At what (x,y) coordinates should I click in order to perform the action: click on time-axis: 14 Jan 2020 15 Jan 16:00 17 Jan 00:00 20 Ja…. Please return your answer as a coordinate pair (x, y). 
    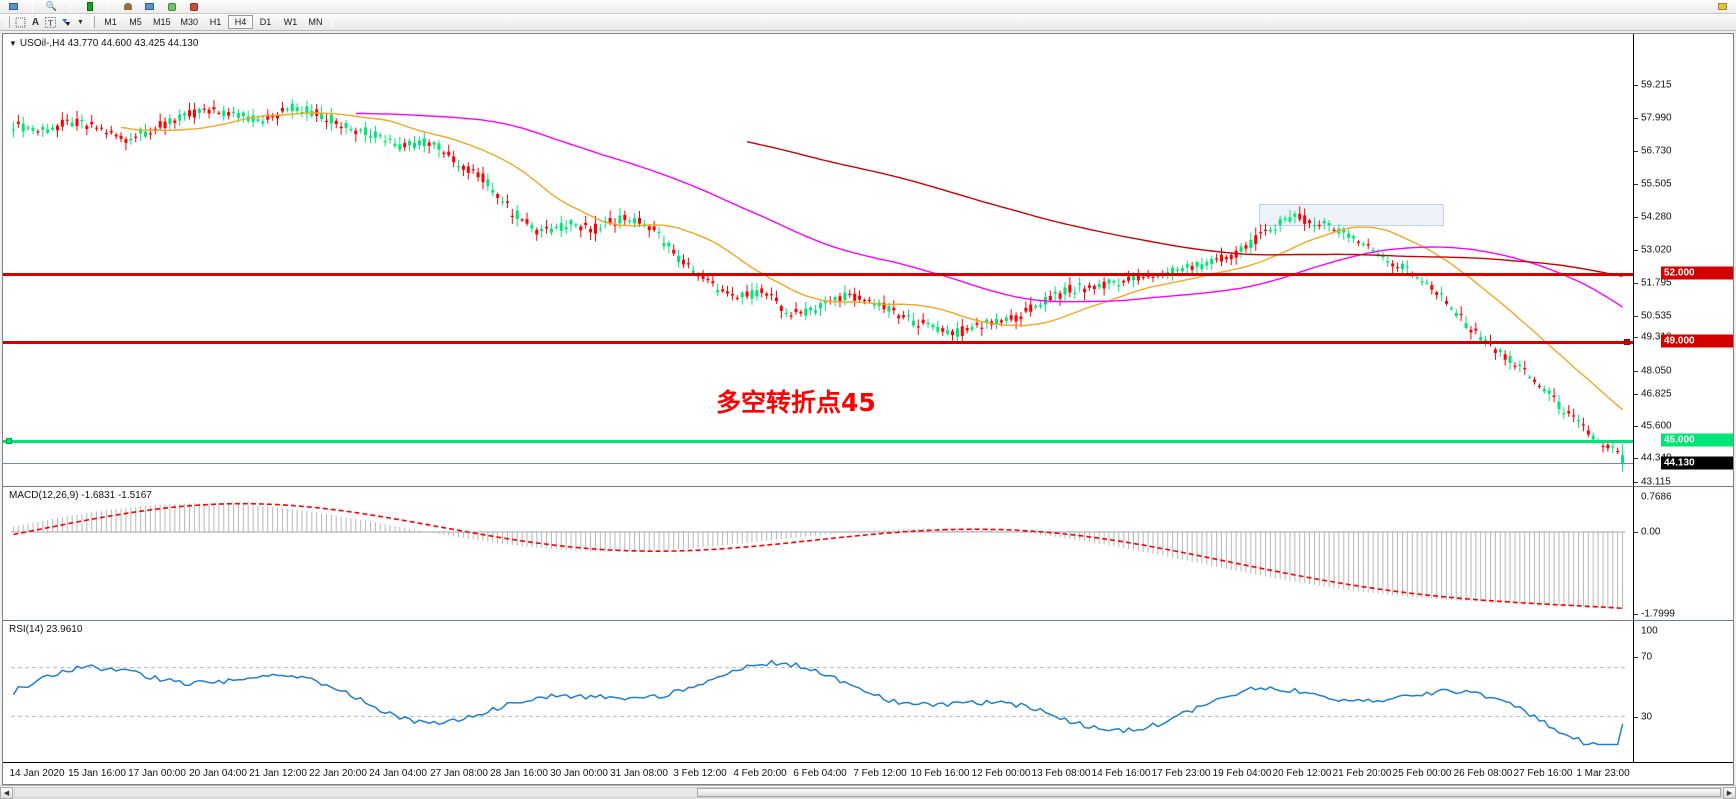
    Looking at the image, I should click on (868, 773).